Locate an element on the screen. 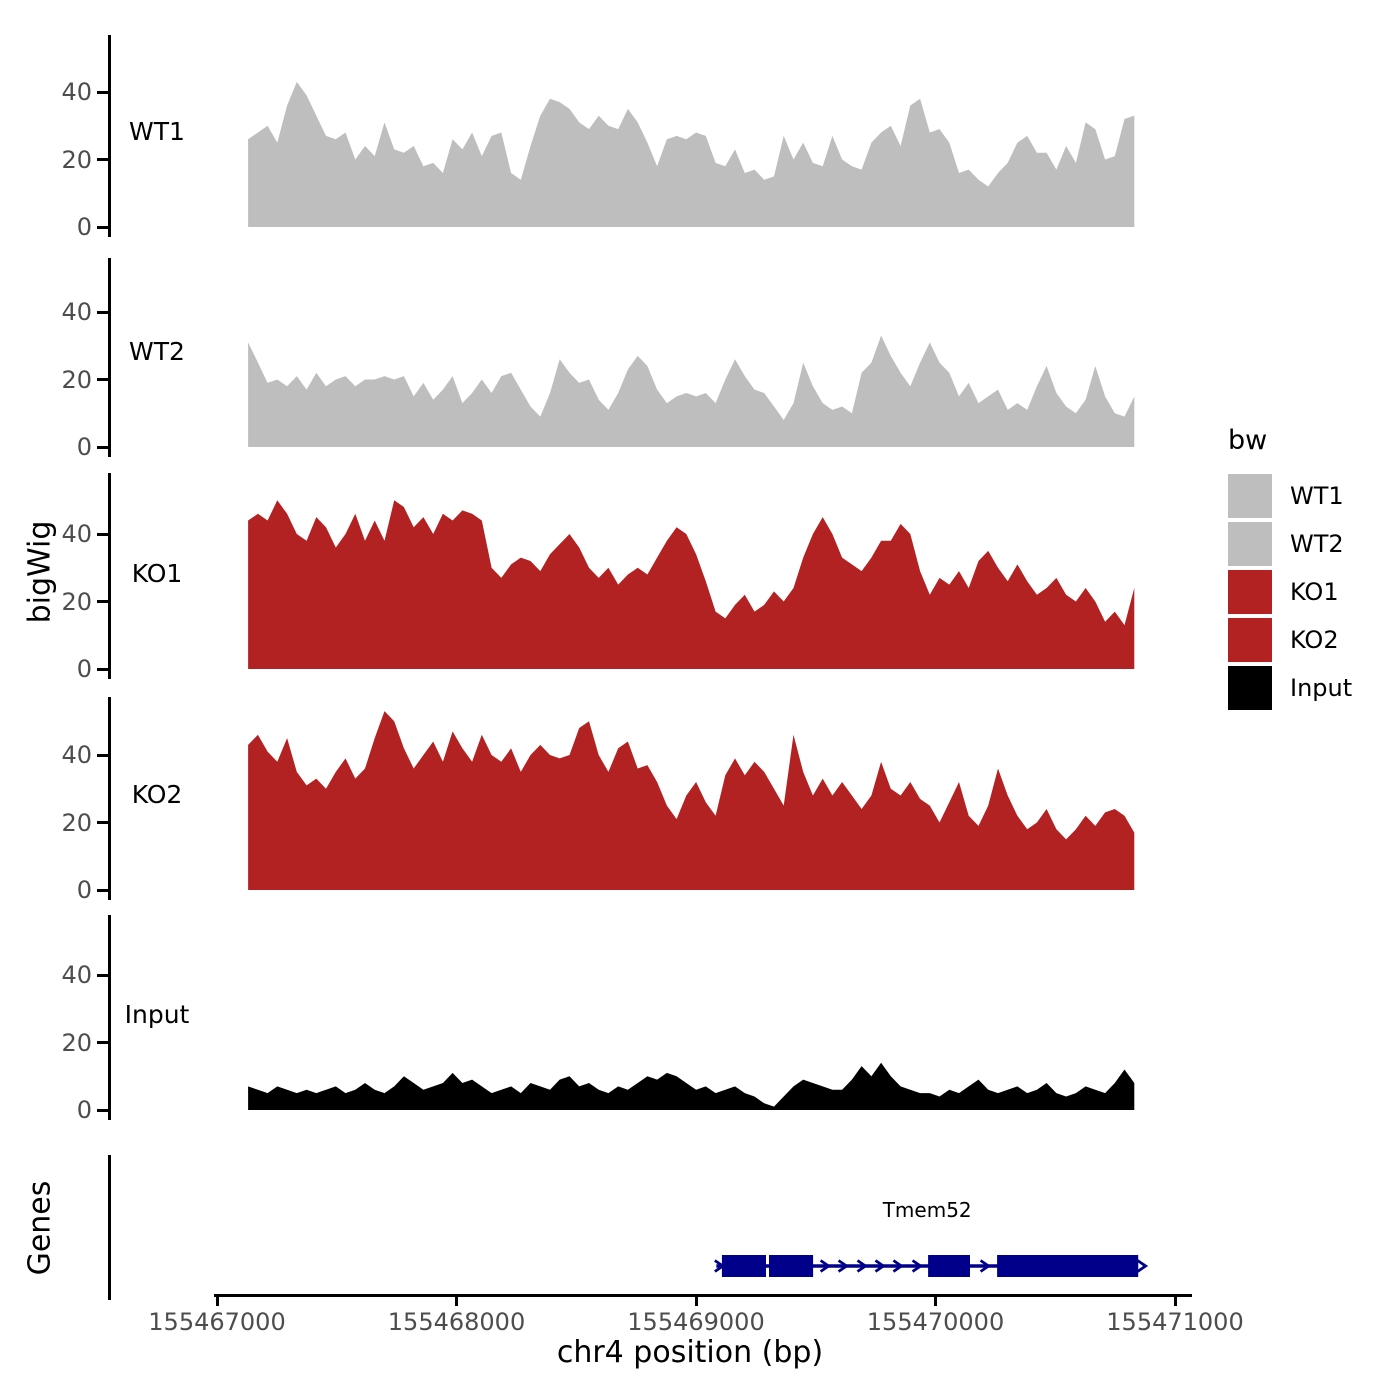 This screenshot has height=1400, width=1400. x-axis-title: chr4 position (bp) is located at coordinates (690, 1352).